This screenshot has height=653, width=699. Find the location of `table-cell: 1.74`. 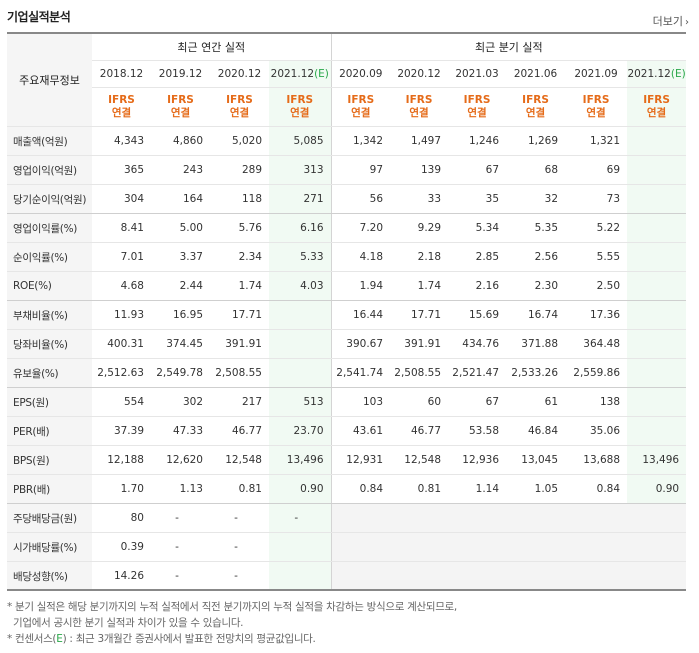

table-cell: 1.74 is located at coordinates (239, 286).